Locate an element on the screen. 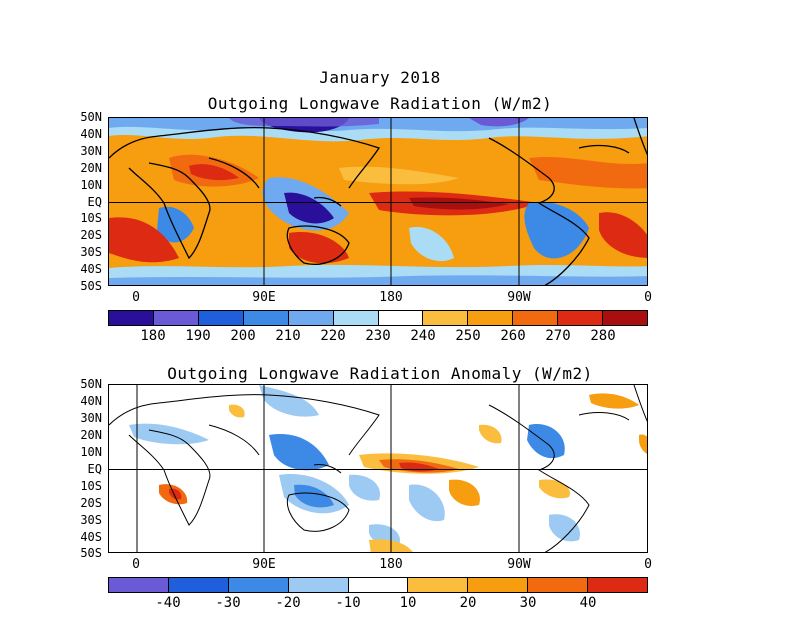 The width and height of the screenshot is (800, 618). top-lat-label: 30S is located at coordinates (91, 252).